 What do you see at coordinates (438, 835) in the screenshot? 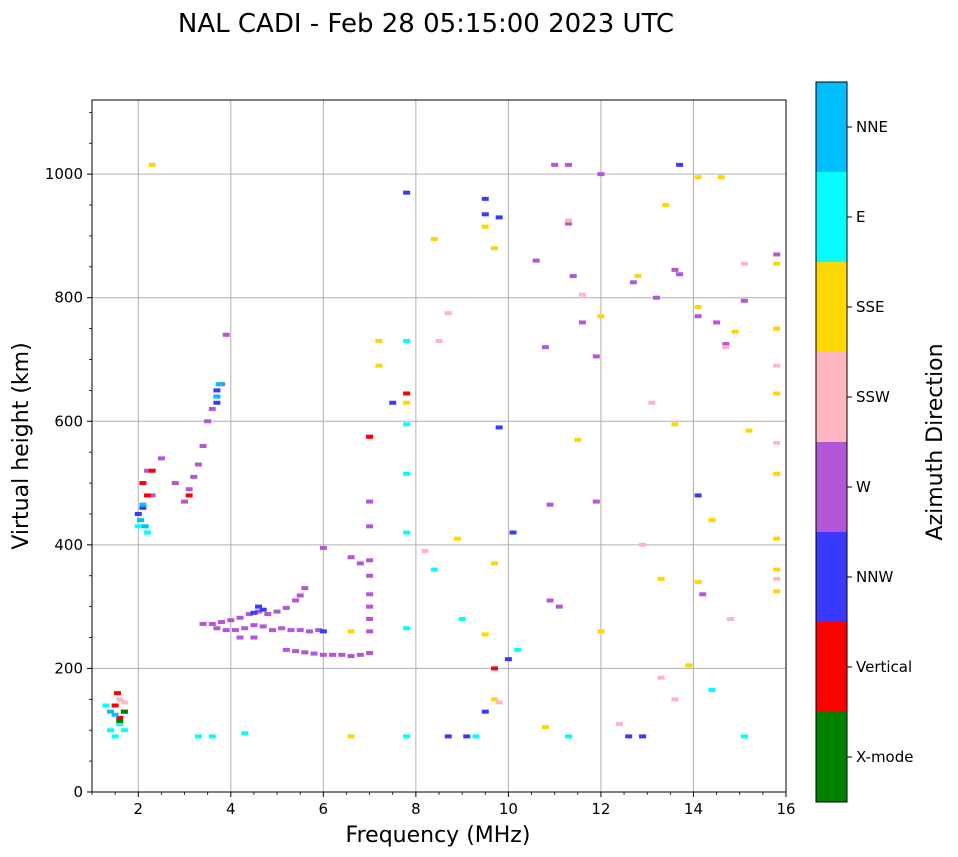
I see `x-axis-label: Frequency (MHz)` at bounding box center [438, 835].